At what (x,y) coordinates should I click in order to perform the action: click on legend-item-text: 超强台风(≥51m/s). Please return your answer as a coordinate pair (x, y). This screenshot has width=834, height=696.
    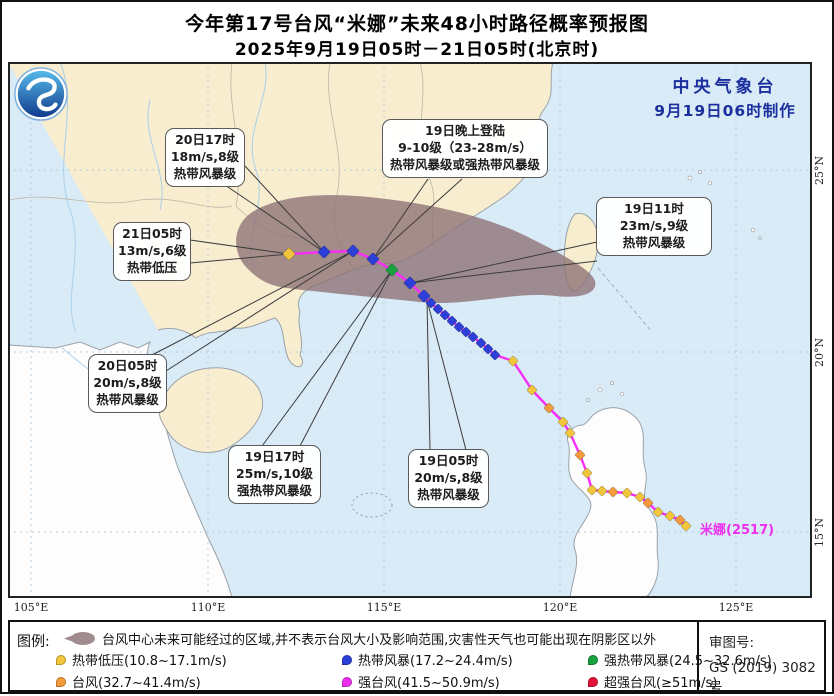
    Looking at the image, I should click on (661, 683).